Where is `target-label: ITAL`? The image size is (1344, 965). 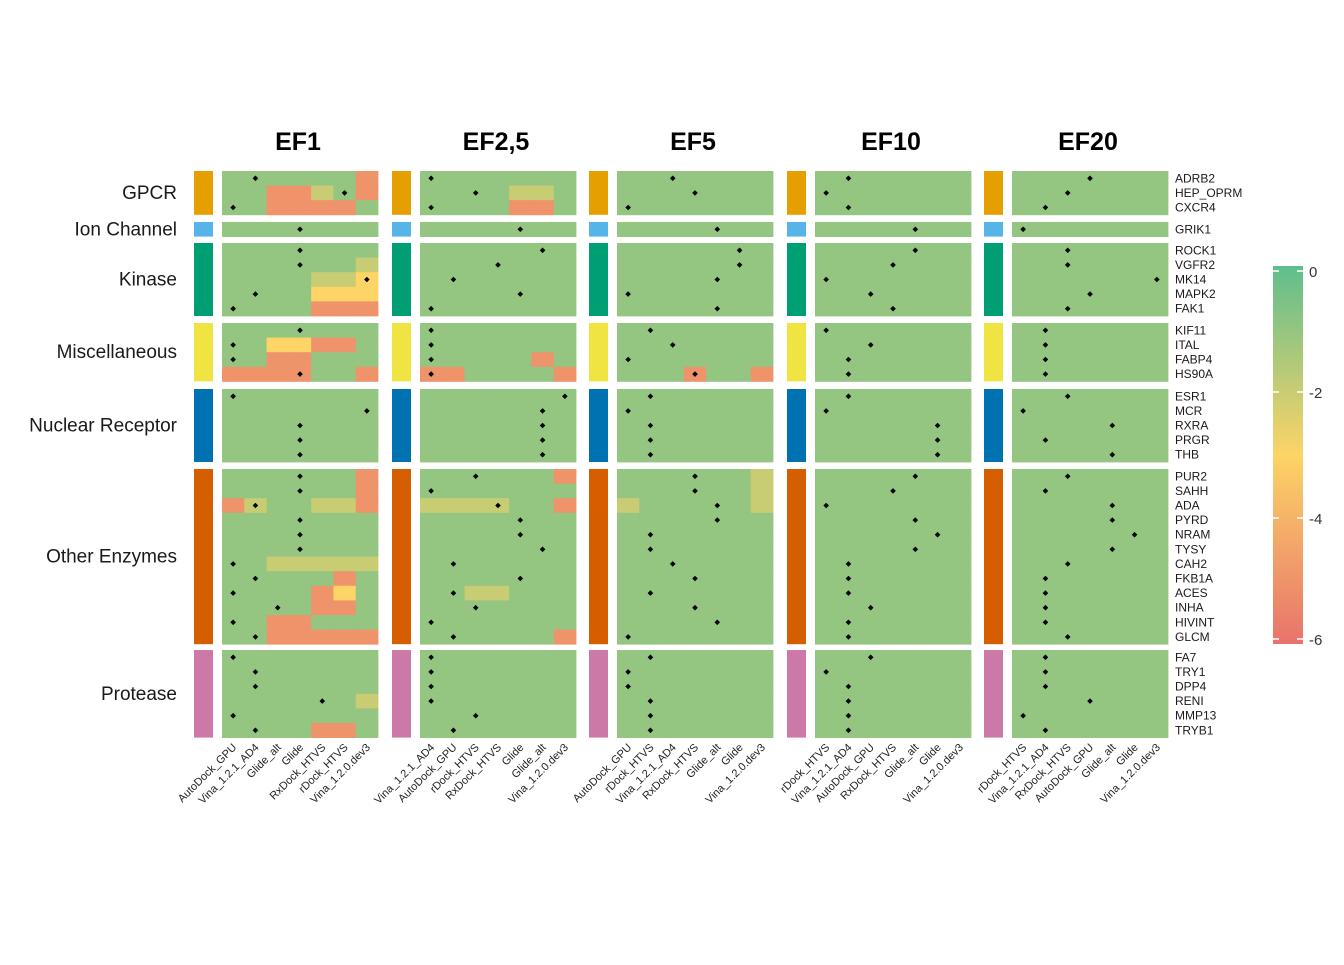 target-label: ITAL is located at coordinates (1187, 345).